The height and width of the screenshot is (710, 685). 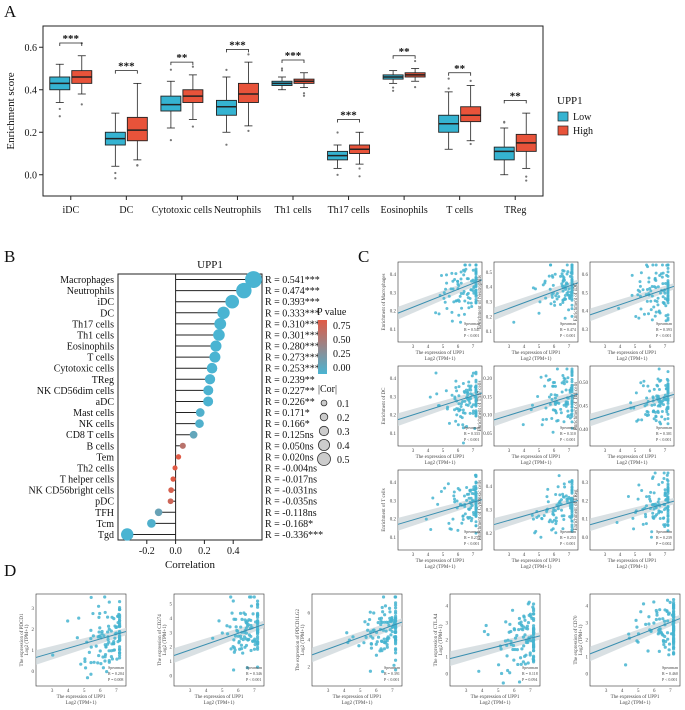 I want to click on legend-title: UPP1, so click(x=570, y=101).